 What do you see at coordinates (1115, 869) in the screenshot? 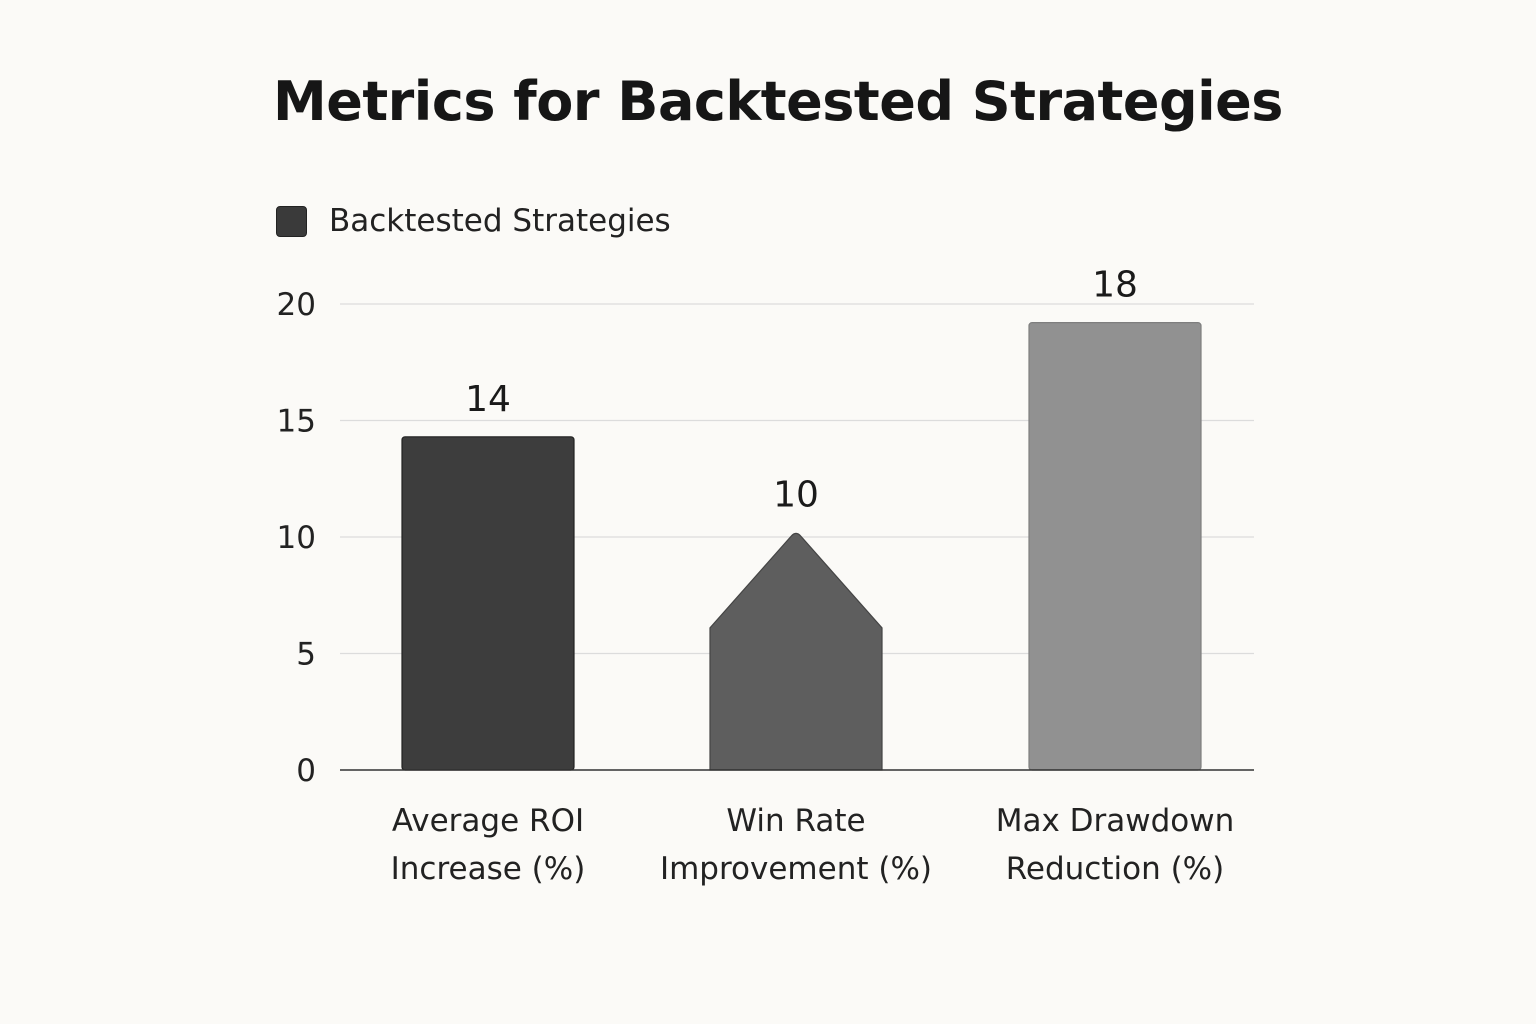
I see `x-category-label: Reduction (%)` at bounding box center [1115, 869].